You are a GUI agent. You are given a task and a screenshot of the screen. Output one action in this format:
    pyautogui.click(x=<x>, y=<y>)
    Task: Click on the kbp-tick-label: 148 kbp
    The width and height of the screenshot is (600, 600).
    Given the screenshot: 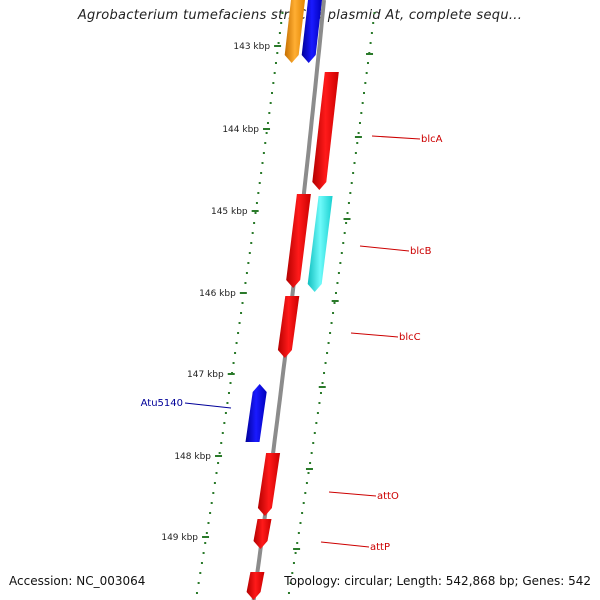 What is the action you would take?
    pyautogui.click(x=192, y=457)
    